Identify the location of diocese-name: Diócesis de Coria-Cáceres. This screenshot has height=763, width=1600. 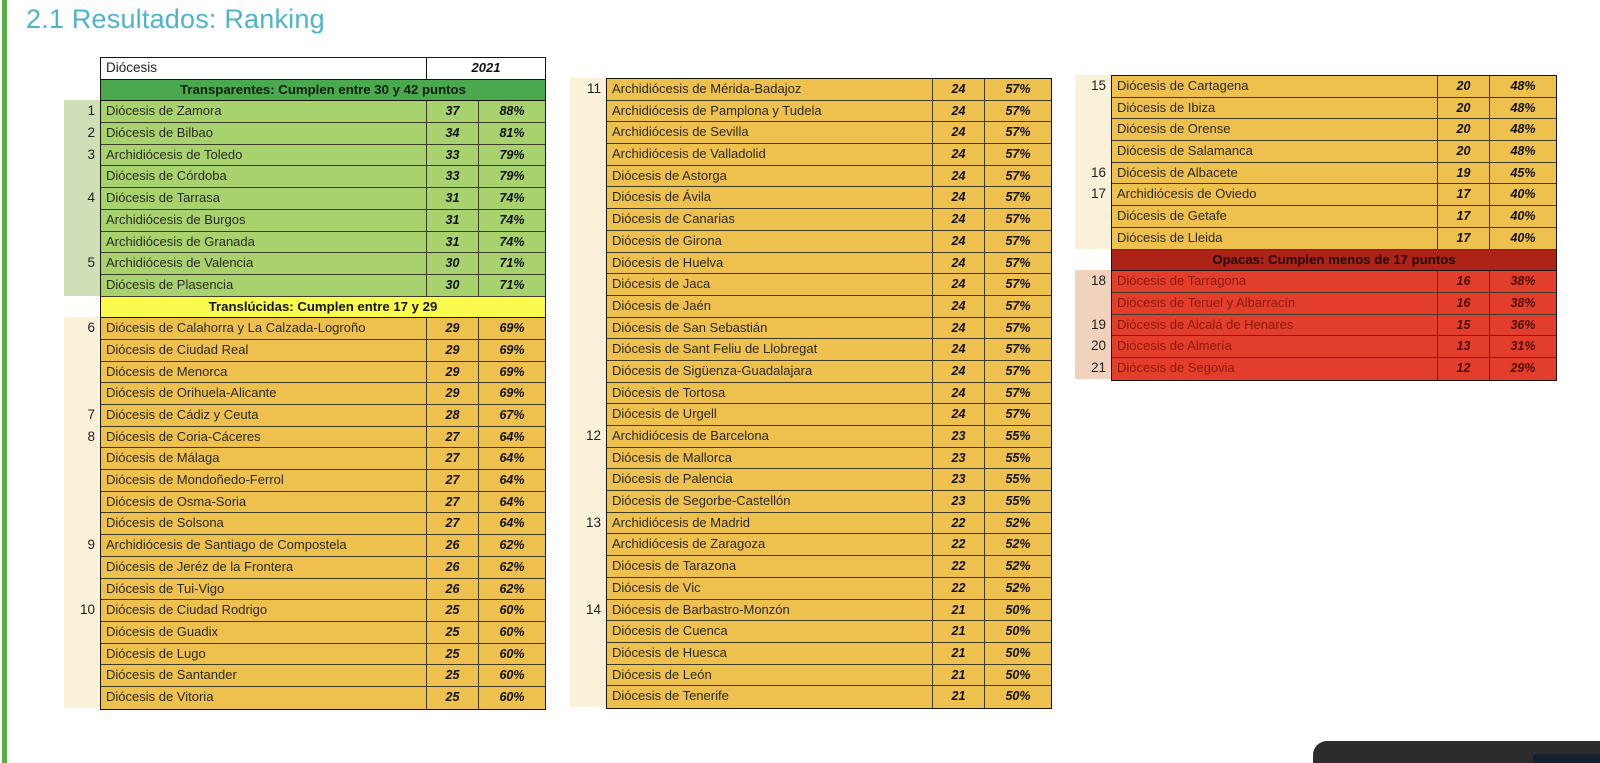
(264, 437).